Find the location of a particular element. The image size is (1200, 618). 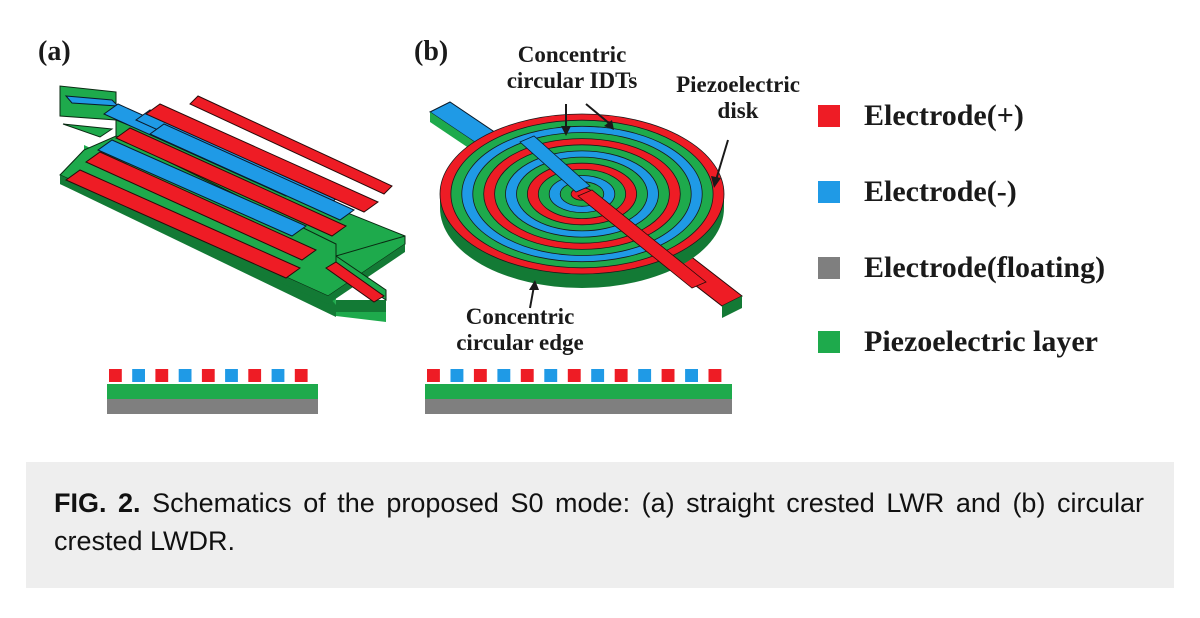

panel-a-cross-section is located at coordinates (212, 391).